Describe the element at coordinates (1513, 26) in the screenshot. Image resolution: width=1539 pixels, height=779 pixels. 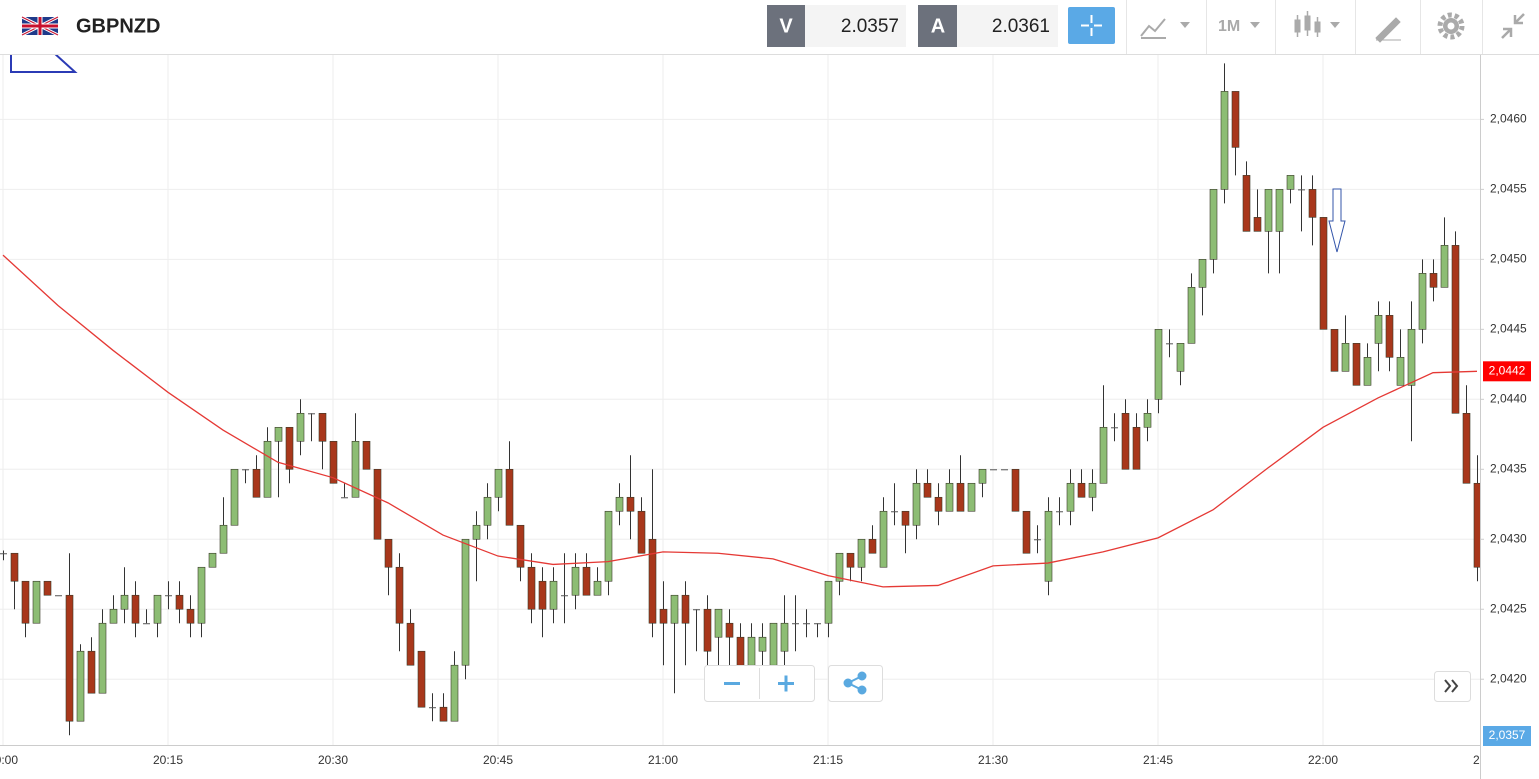
I see `collapse-icon` at that location.